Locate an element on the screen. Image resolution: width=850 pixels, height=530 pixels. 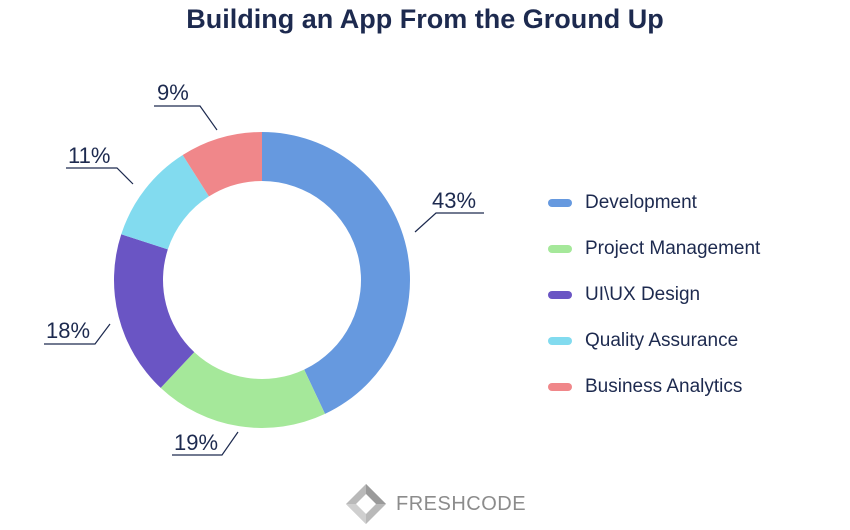
legend-item: Quality Assurance is located at coordinates (654, 341).